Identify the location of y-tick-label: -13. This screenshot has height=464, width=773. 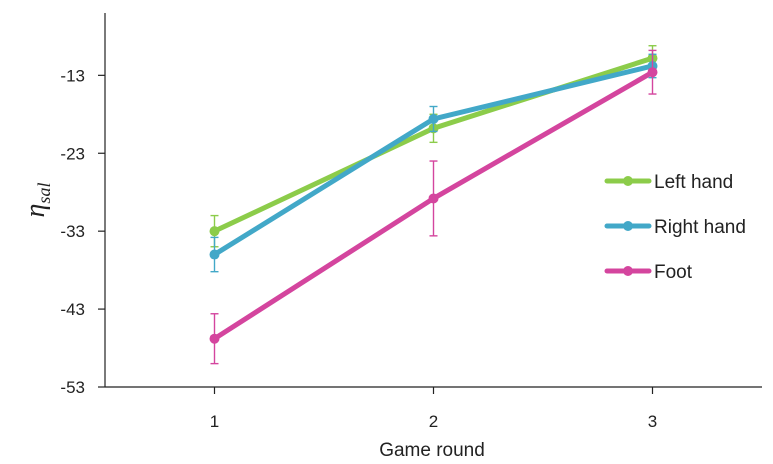
(72, 75).